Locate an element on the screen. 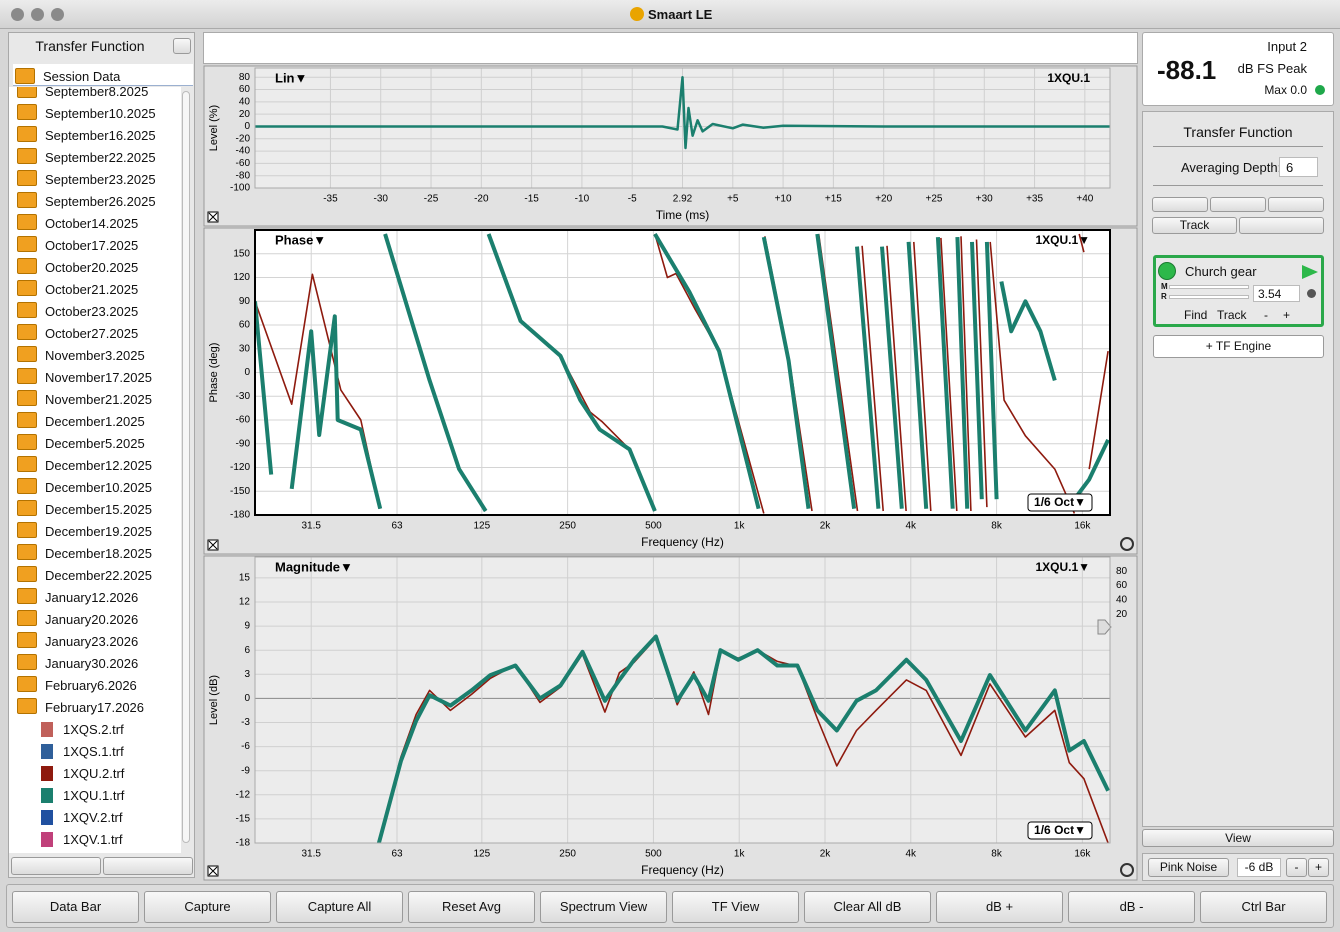 The height and width of the screenshot is (932, 1340). toolbar-button: Spectrum View is located at coordinates (603, 907).